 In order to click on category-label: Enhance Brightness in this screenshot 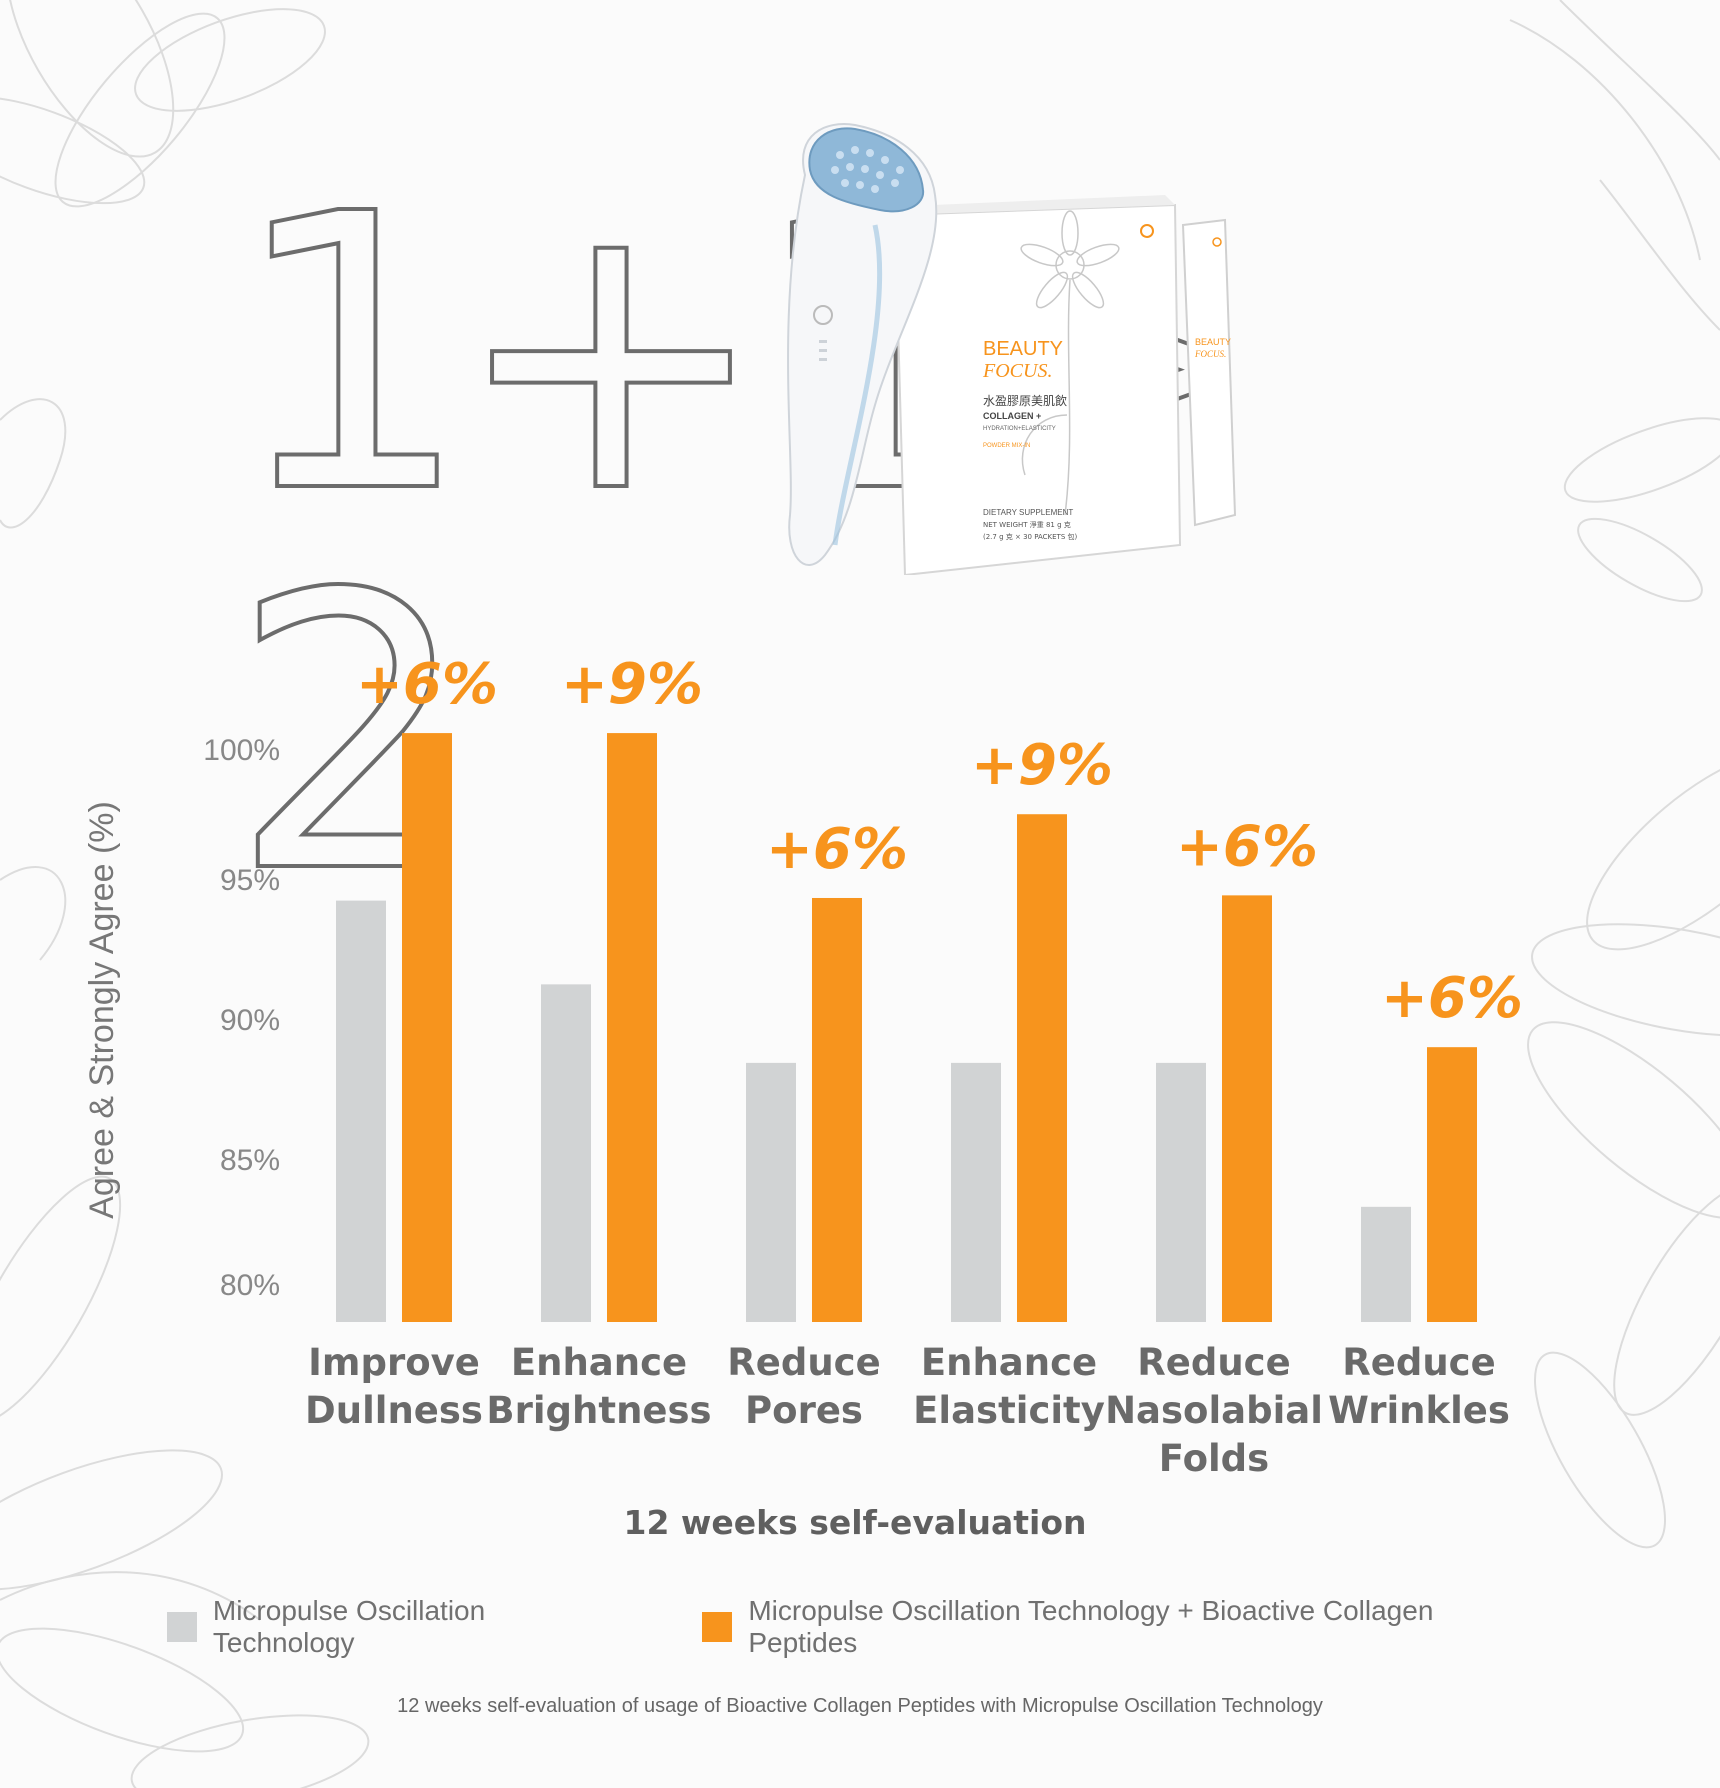, I will do `click(598, 1386)`.